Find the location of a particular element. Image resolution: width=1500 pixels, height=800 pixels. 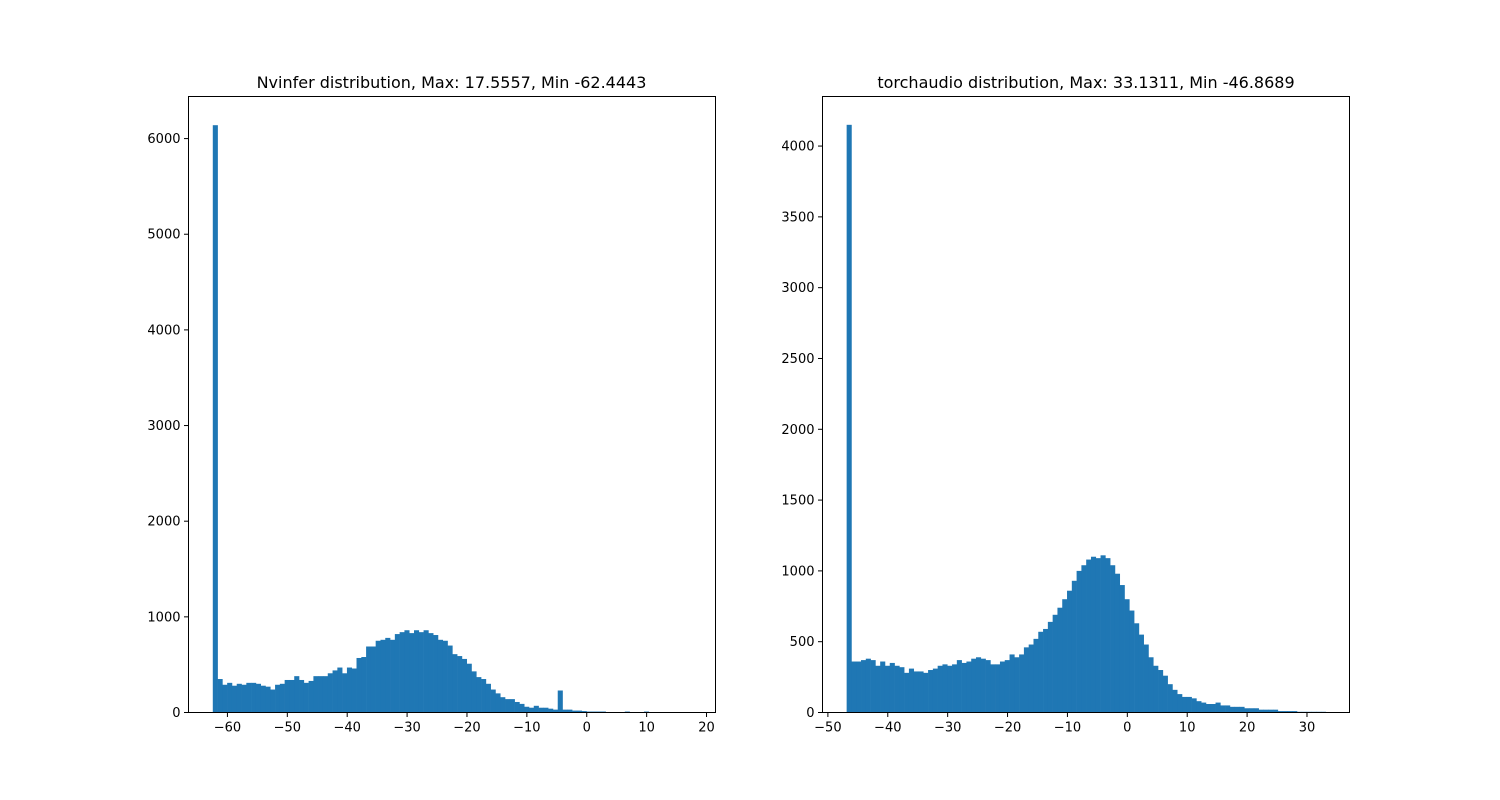

x-tick-label: −60 is located at coordinates (227, 728).